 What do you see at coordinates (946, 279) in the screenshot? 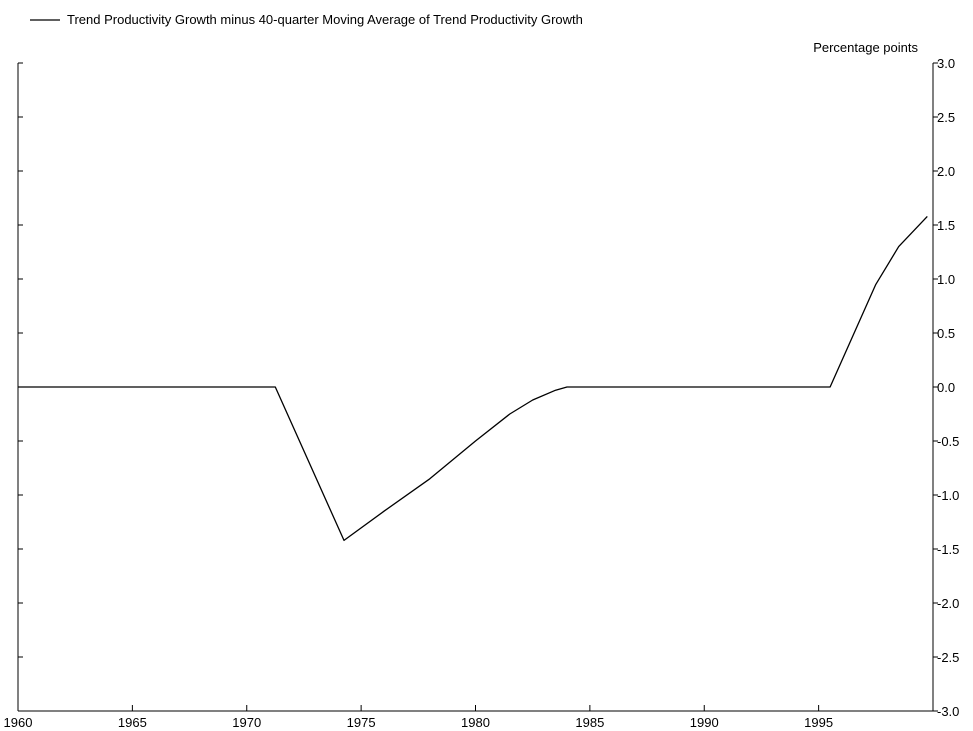
I see `y-tick-label: 1.0` at bounding box center [946, 279].